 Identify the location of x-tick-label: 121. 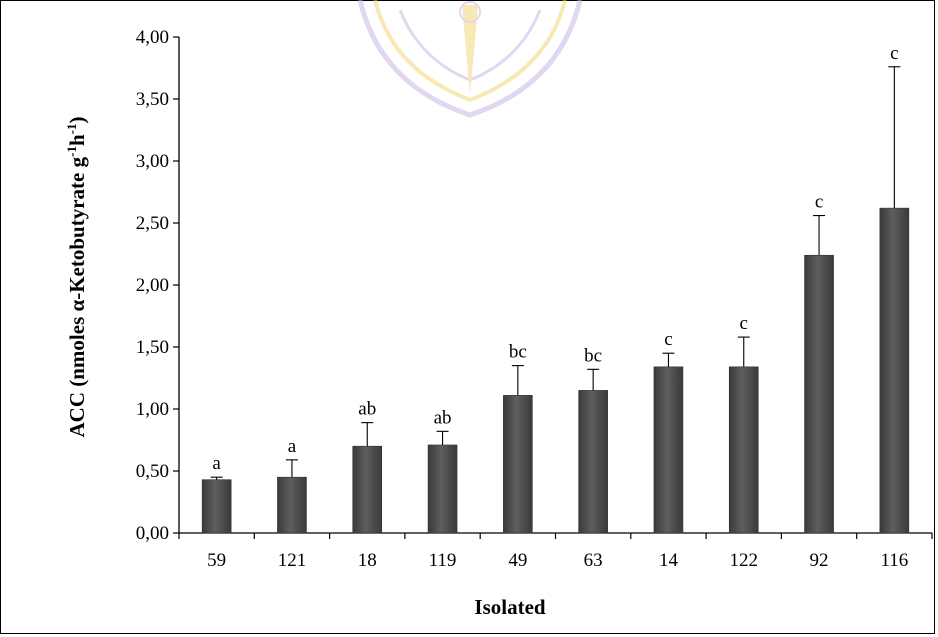
(292, 560).